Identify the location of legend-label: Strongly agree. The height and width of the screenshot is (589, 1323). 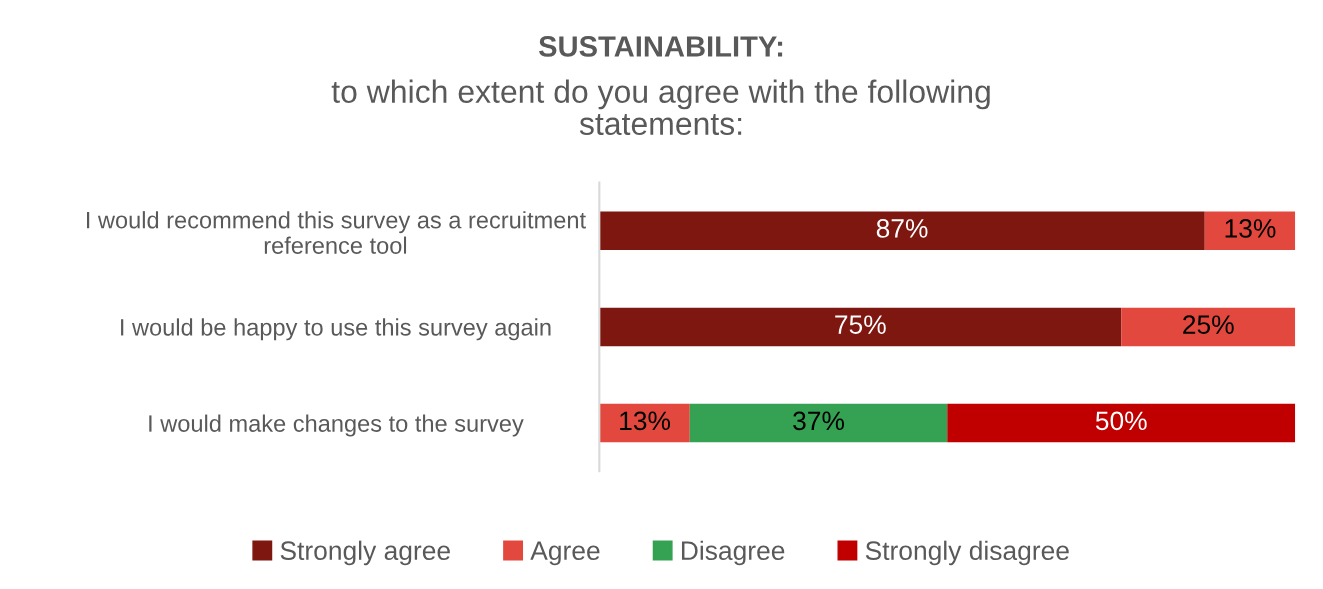
(365, 553).